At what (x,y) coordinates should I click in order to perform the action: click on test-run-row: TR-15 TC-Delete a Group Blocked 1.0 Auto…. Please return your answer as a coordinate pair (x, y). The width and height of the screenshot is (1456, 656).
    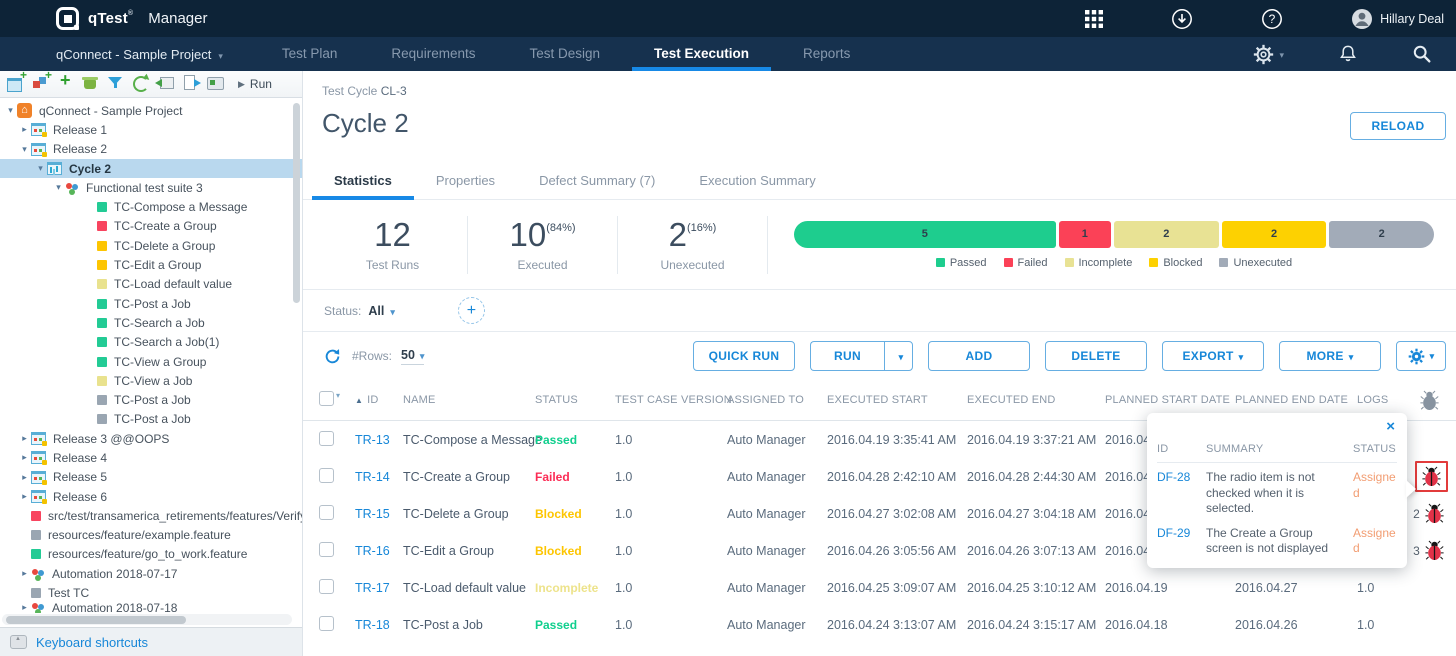
    Looking at the image, I should click on (879, 513).